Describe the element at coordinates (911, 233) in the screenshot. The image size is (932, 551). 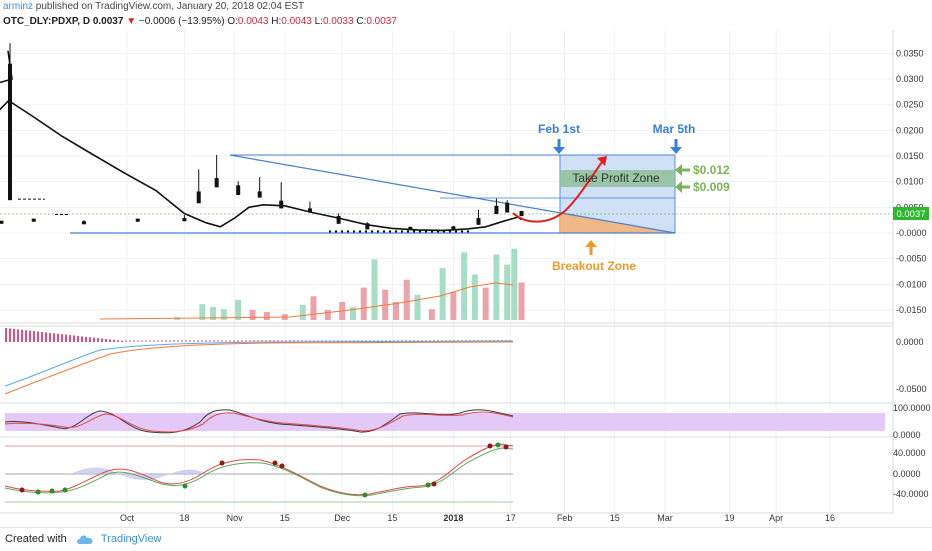
I see `price-tick-label: -0.0000` at that location.